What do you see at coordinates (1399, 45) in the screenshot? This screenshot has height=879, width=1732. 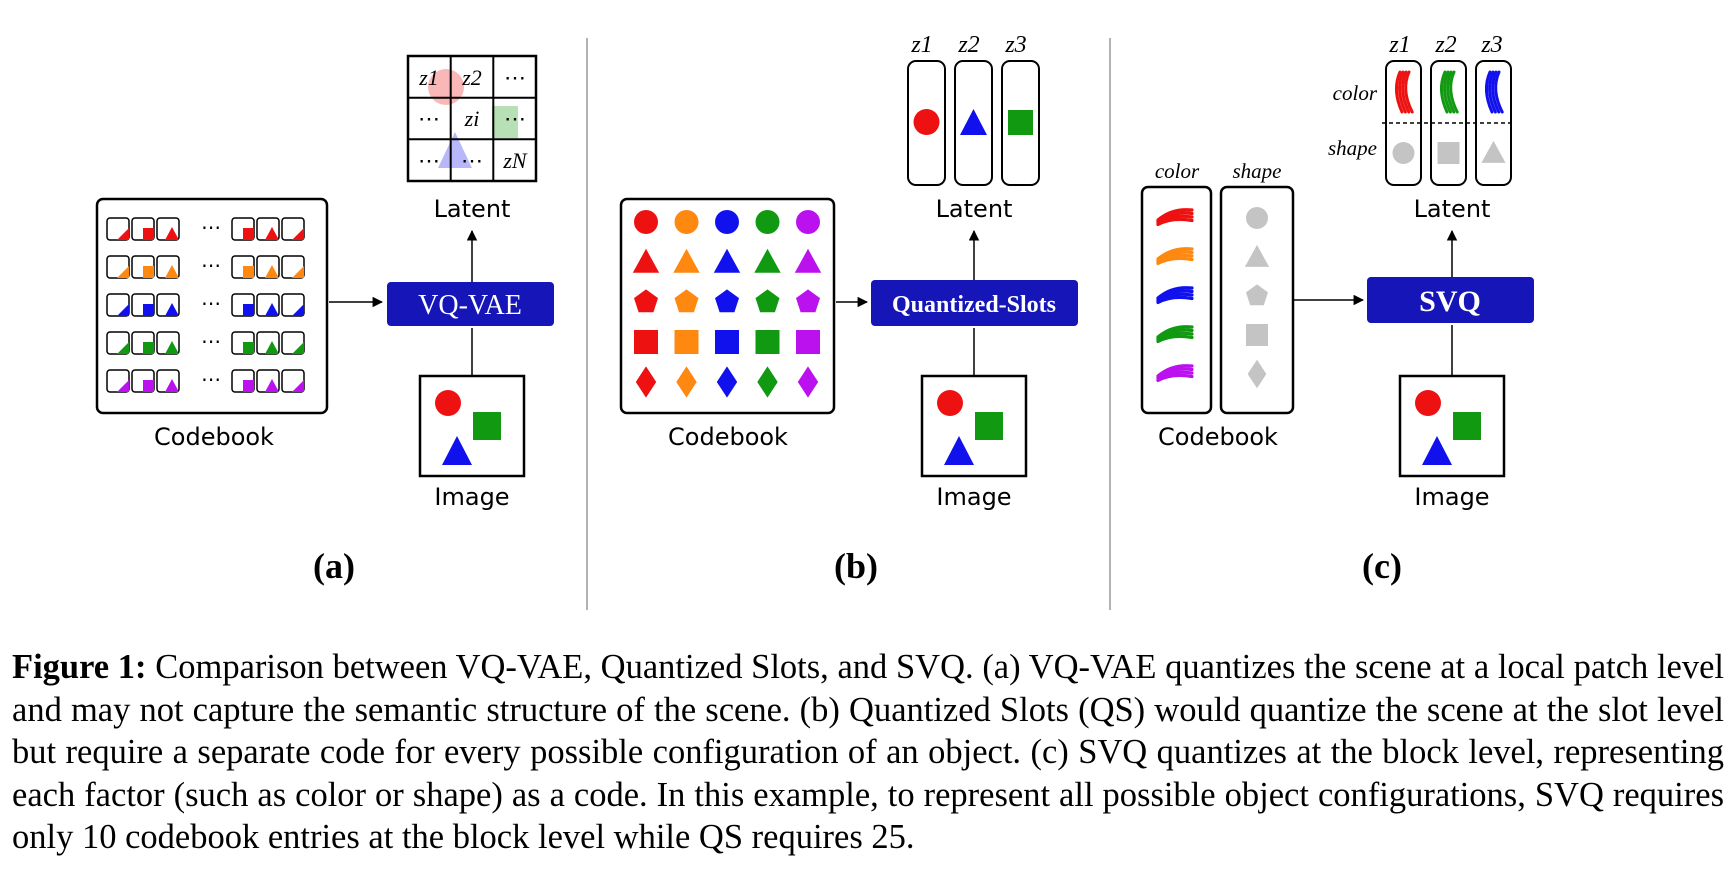 I see `slot-label-z1-c: z1` at bounding box center [1399, 45].